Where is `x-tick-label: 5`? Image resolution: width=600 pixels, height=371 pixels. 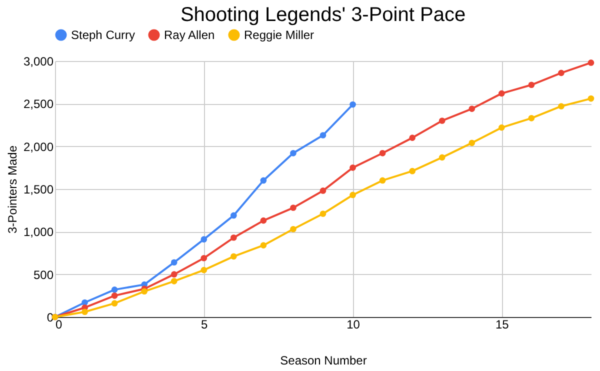 x-tick-label: 5 is located at coordinates (204, 325).